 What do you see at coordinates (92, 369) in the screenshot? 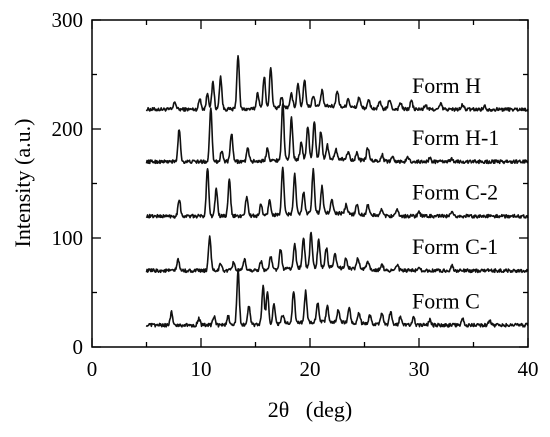
I see `x-tick-label: 0` at bounding box center [92, 369].